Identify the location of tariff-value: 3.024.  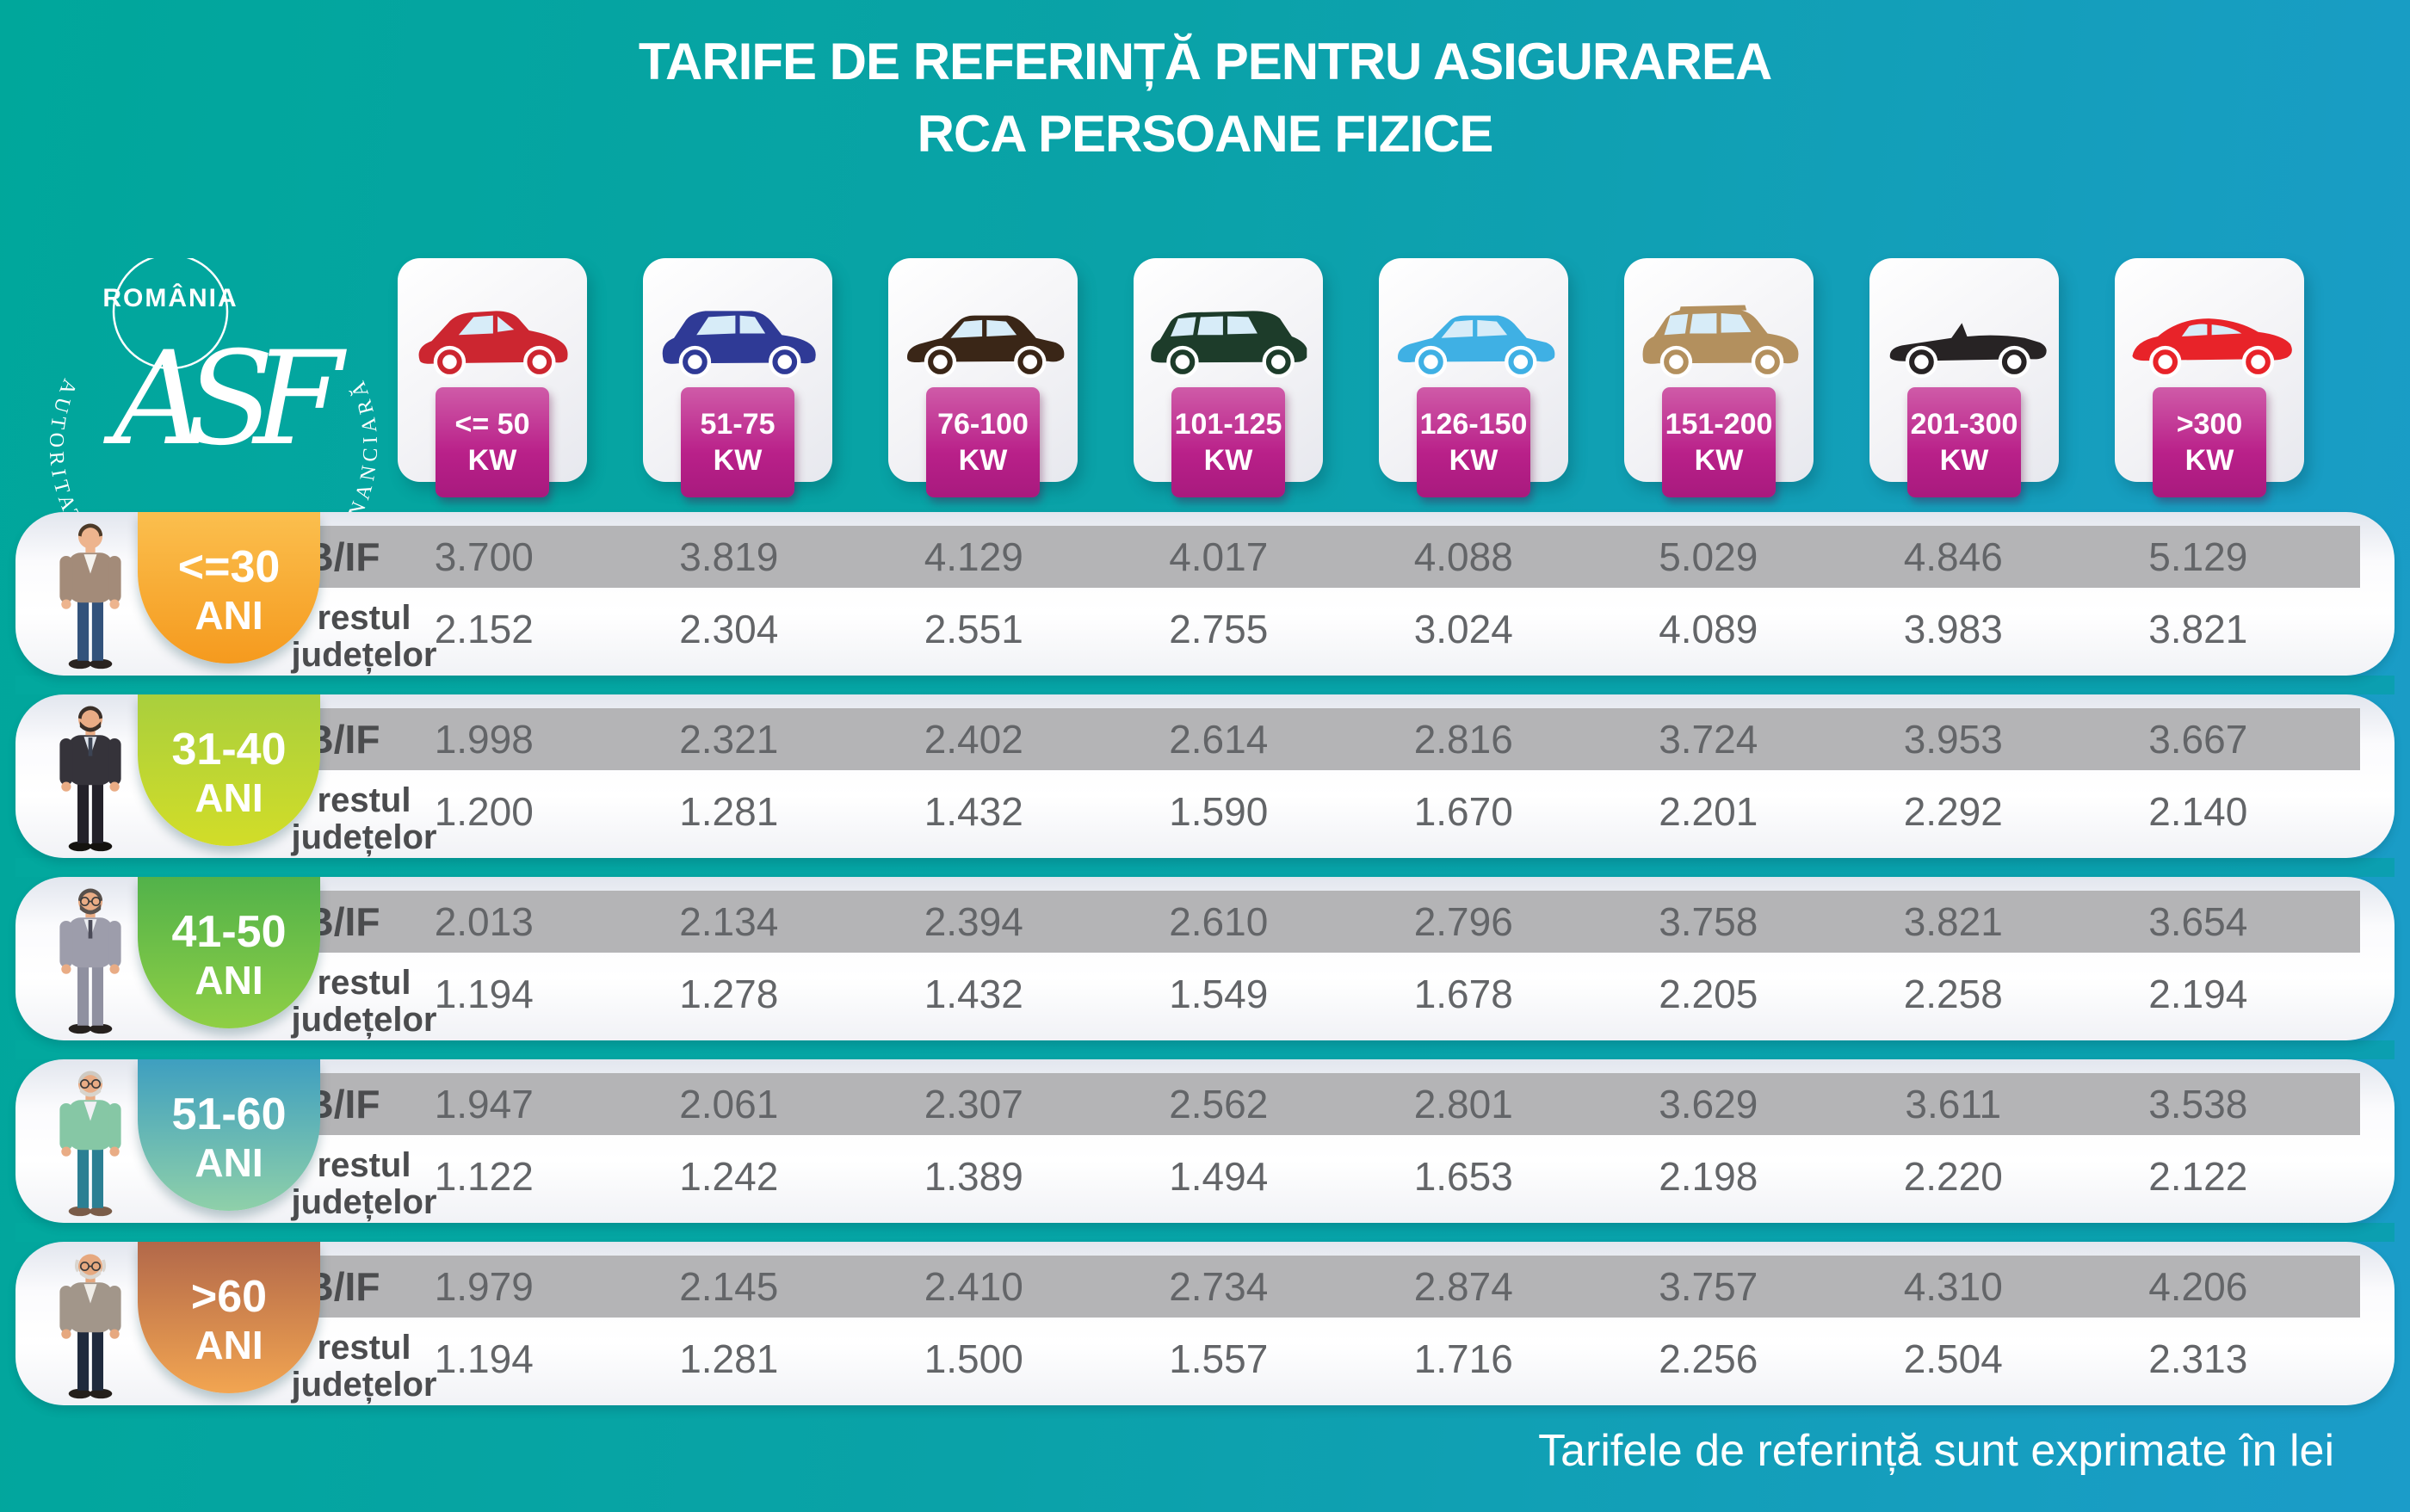
(1463, 629).